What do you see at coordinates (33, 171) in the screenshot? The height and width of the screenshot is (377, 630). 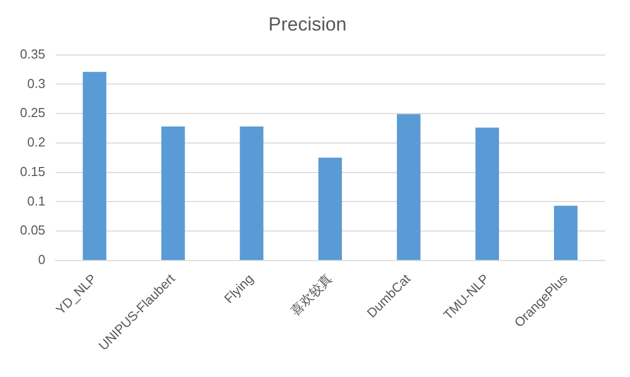 I see `y-tick-label: 0.15` at bounding box center [33, 171].